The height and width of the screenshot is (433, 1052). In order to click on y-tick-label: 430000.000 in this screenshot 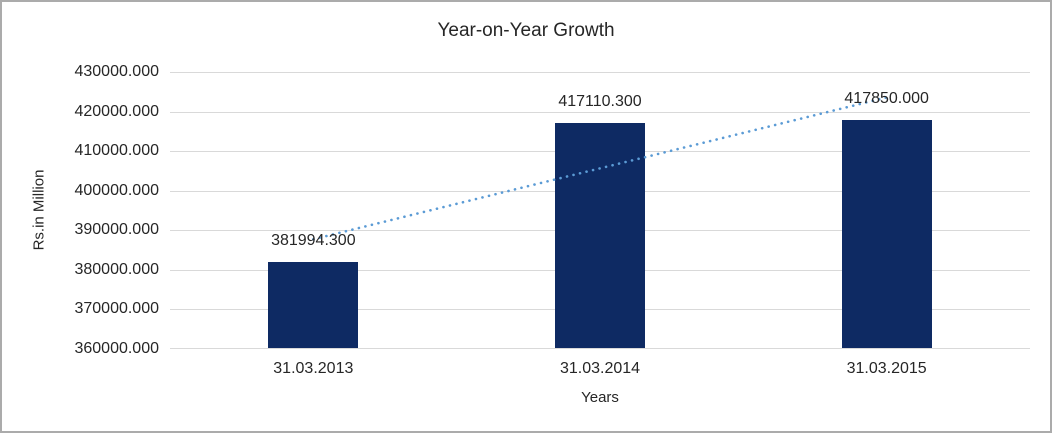, I will do `click(116, 71)`.